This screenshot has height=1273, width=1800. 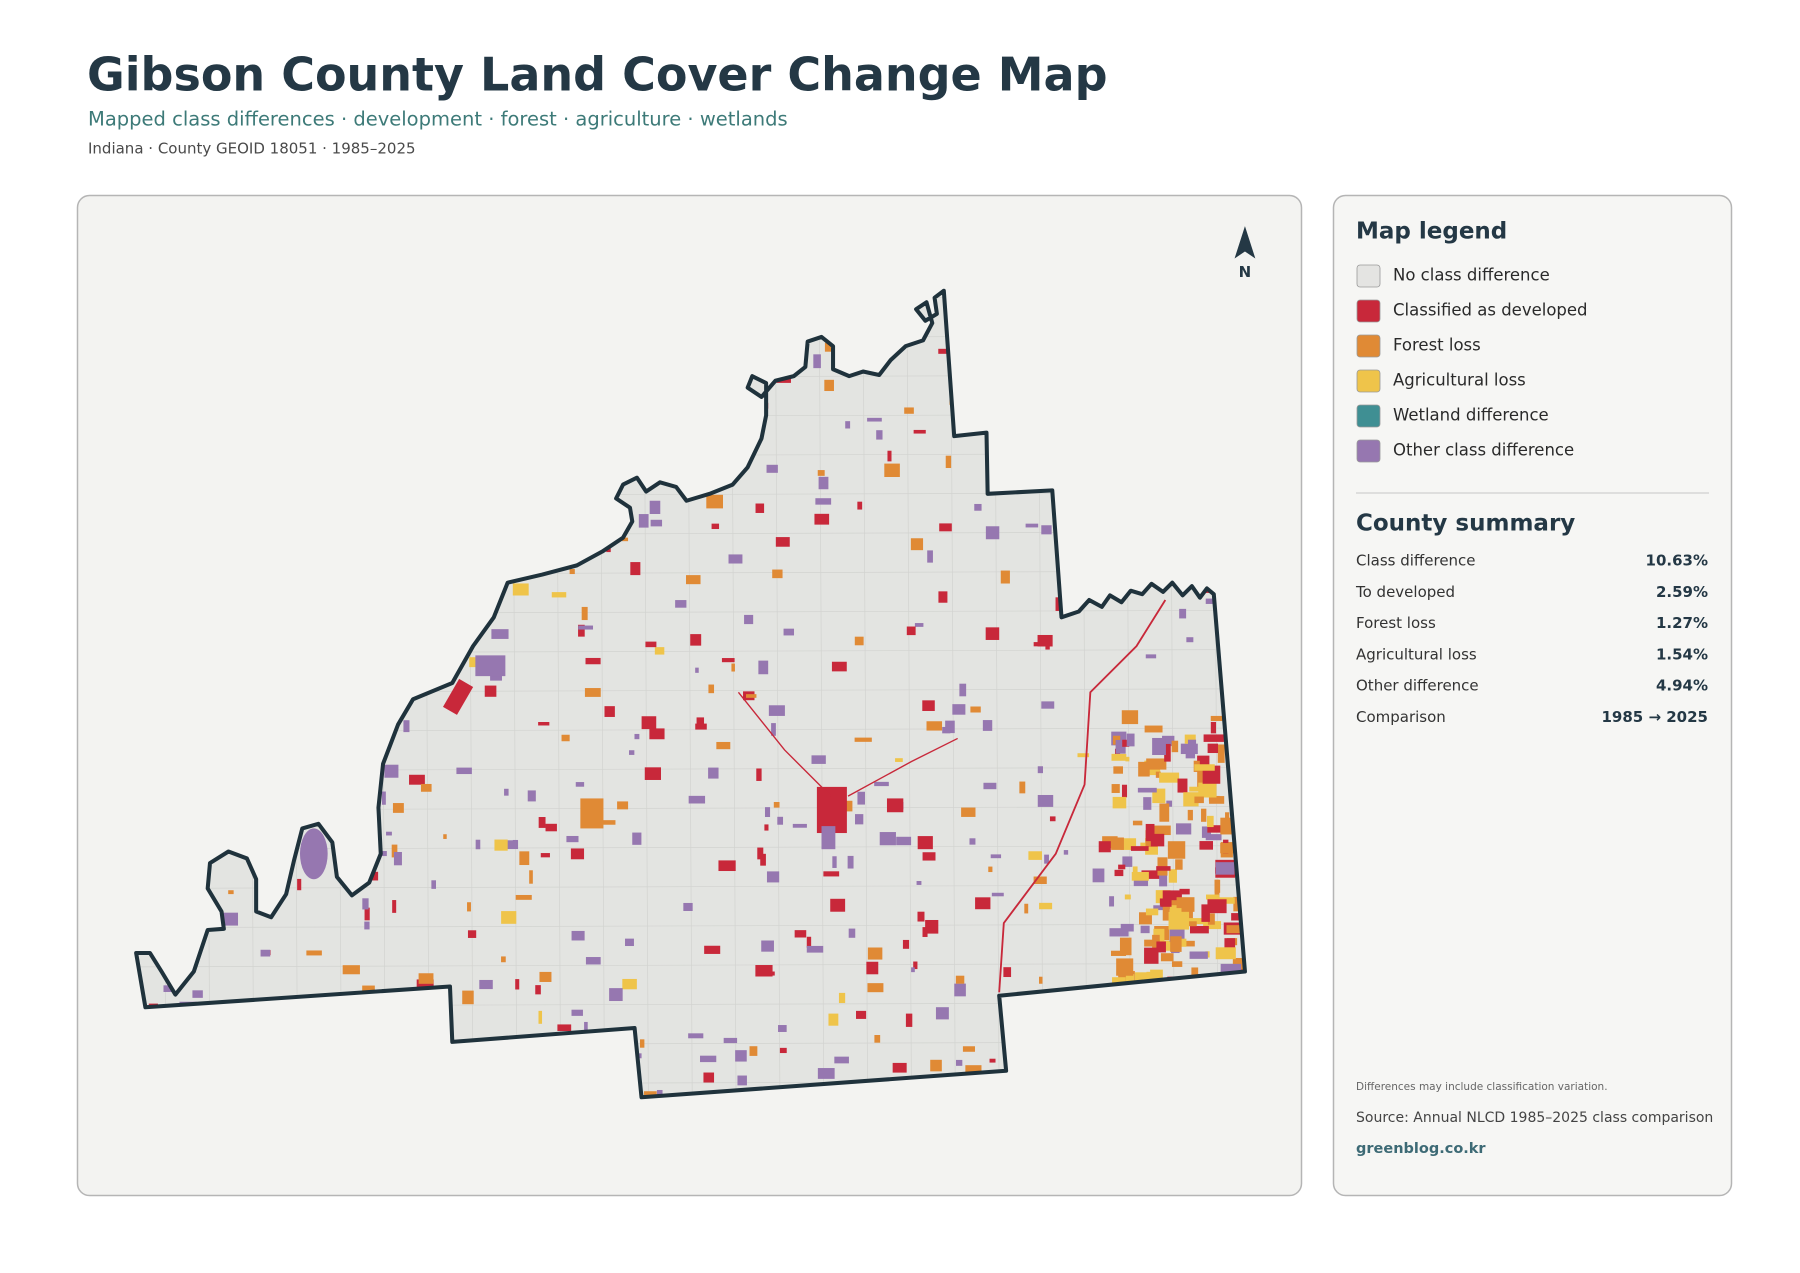 What do you see at coordinates (690, 886) in the screenshot?
I see `field-line` at bounding box center [690, 886].